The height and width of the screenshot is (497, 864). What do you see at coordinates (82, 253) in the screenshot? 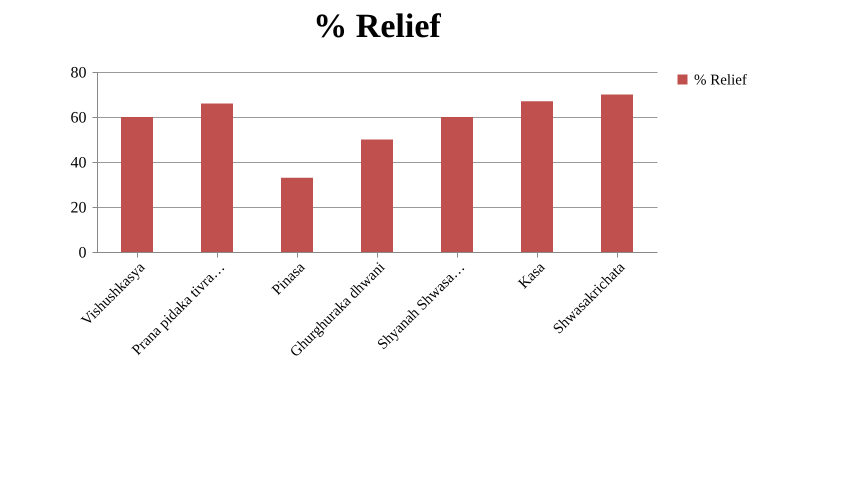
I see `y-tick-label: 0` at bounding box center [82, 253].